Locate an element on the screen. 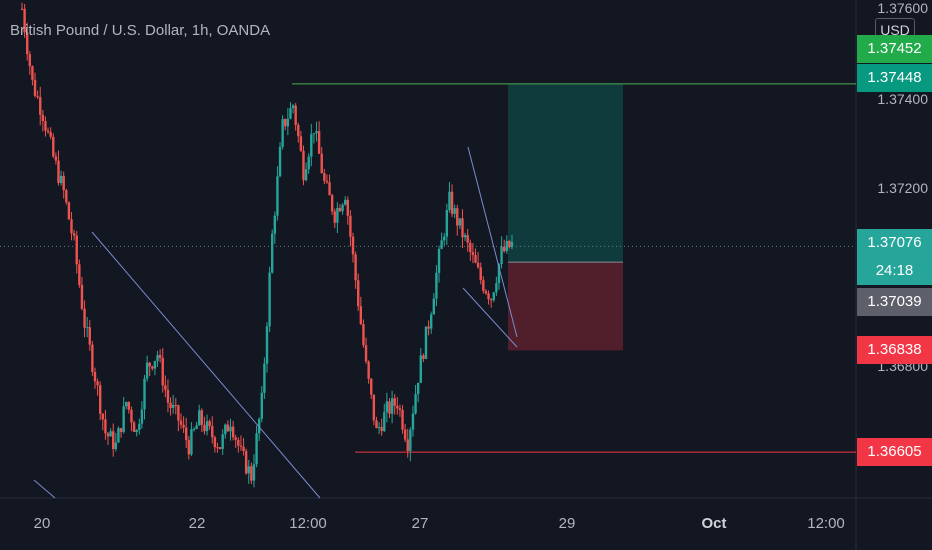 The height and width of the screenshot is (550, 932). price-tag-countdown: 24:18 is located at coordinates (894, 271).